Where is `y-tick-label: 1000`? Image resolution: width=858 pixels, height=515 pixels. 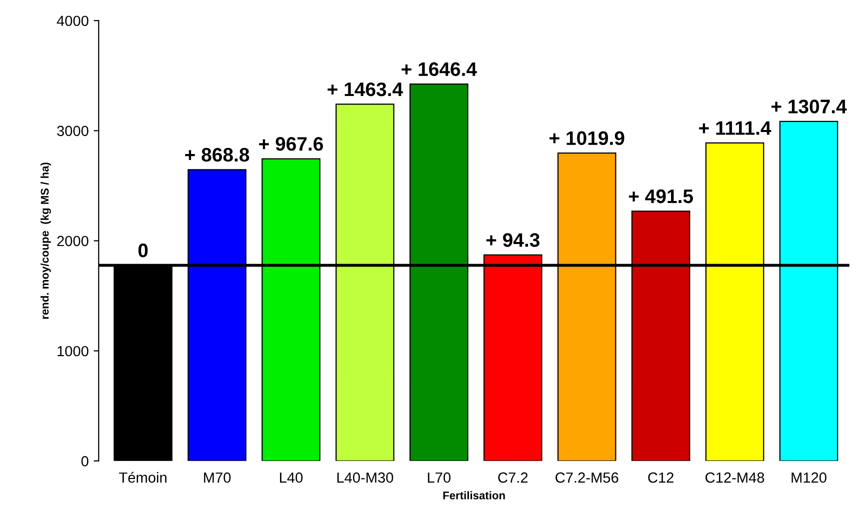
y-tick-label: 1000 is located at coordinates (73, 351).